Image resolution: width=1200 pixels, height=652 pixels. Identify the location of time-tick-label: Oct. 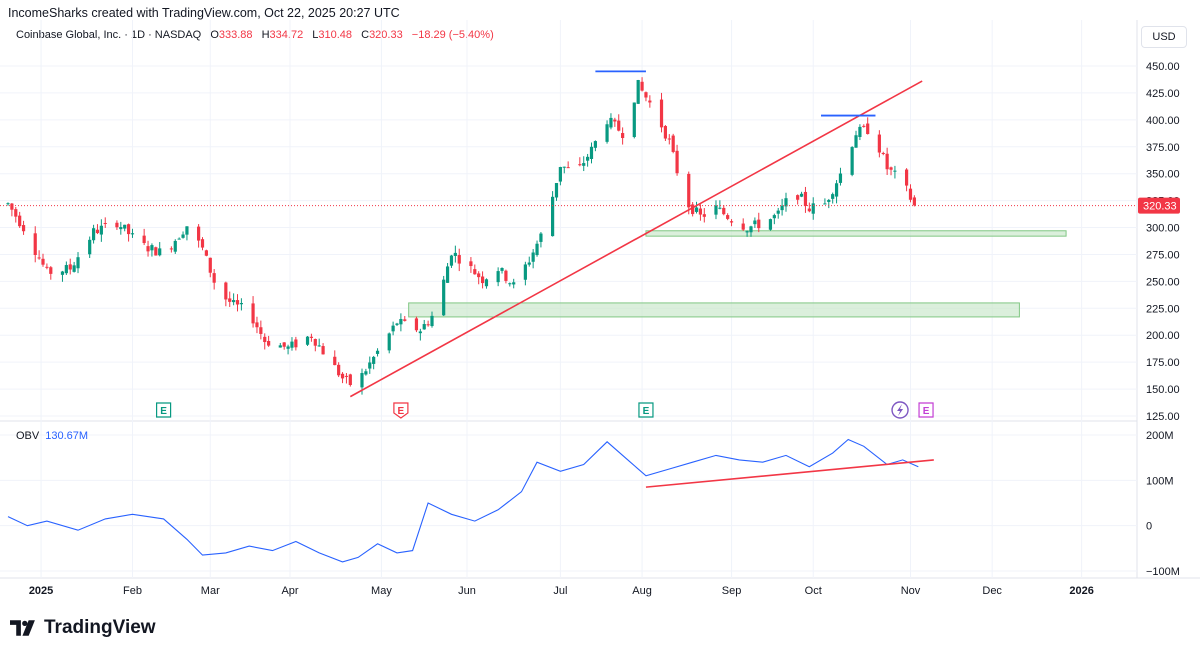
(813, 591).